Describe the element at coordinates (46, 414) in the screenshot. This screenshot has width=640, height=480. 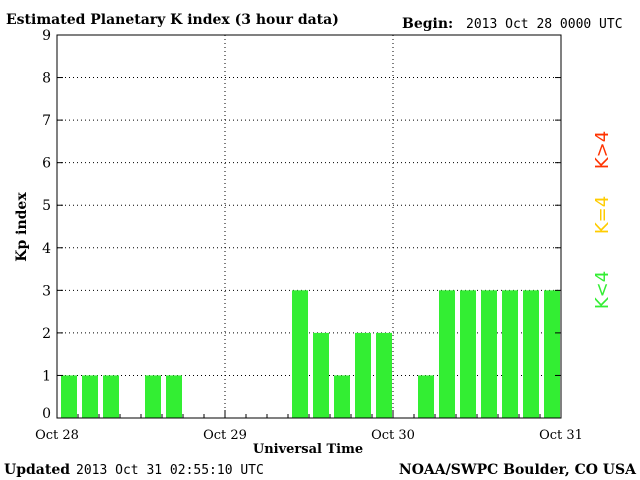
I see `y-tick-label: 0` at that location.